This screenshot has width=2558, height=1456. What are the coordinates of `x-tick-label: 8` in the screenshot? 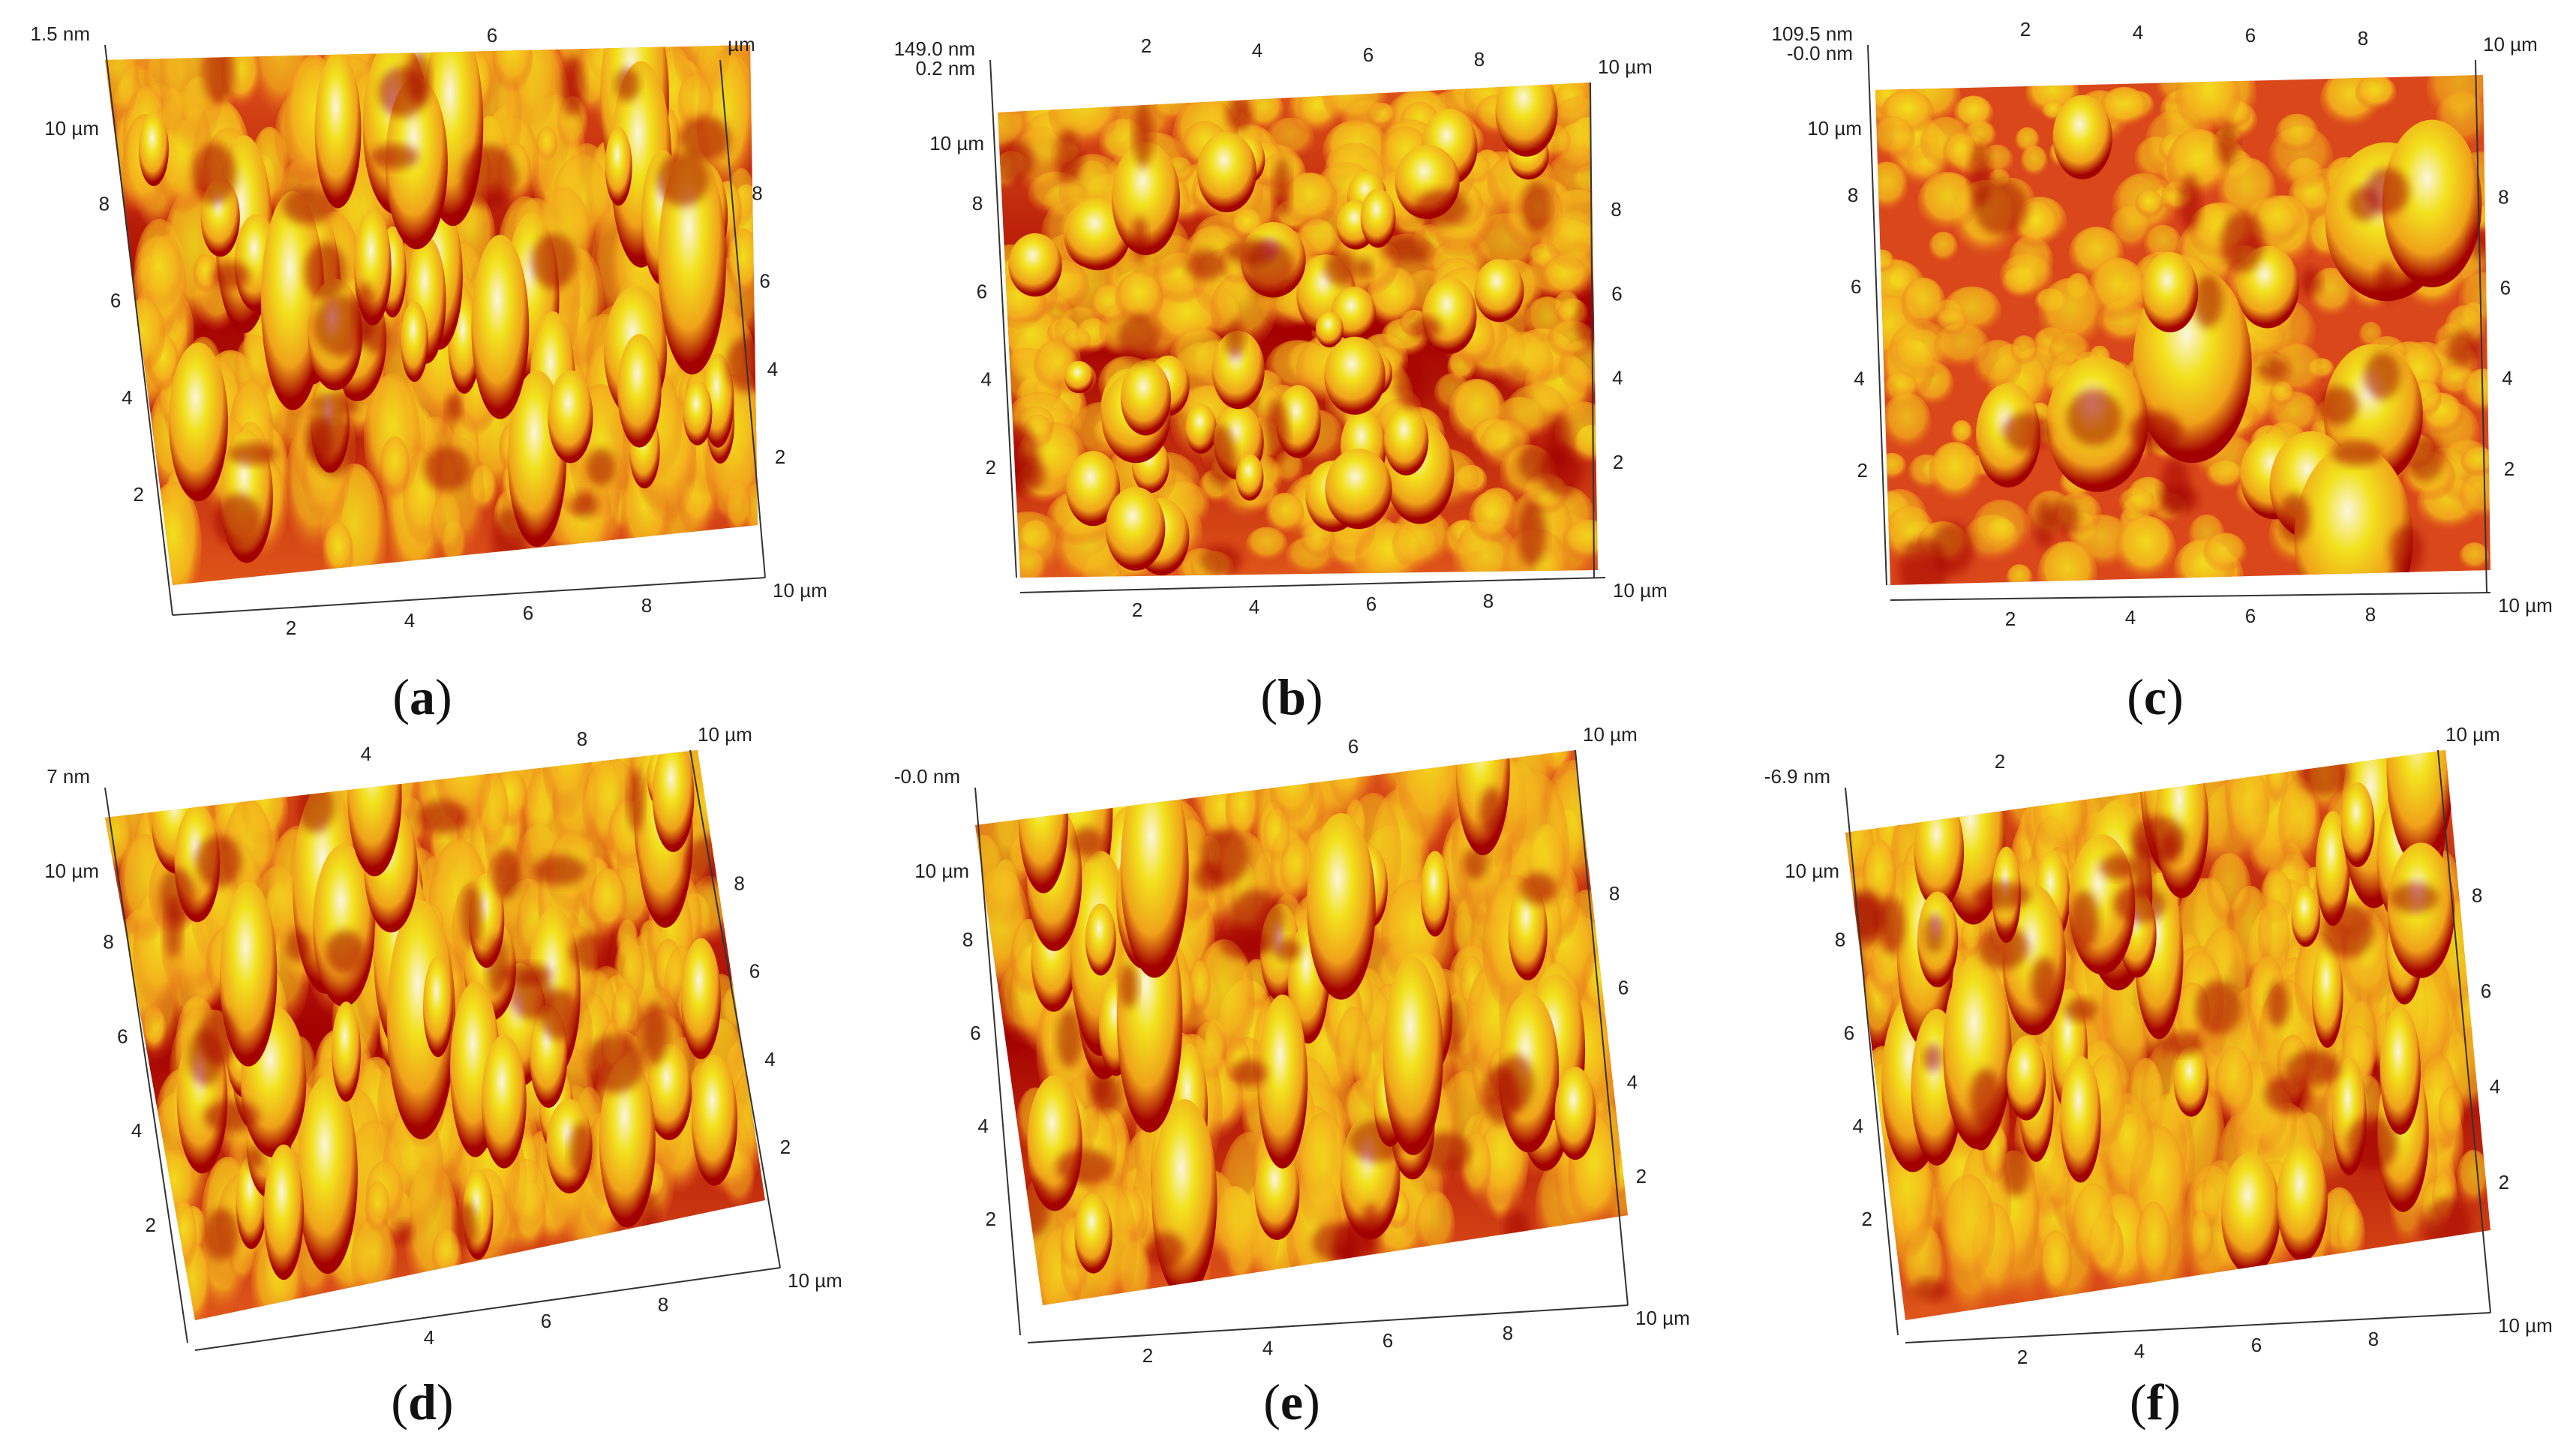 It's located at (2373, 1339).